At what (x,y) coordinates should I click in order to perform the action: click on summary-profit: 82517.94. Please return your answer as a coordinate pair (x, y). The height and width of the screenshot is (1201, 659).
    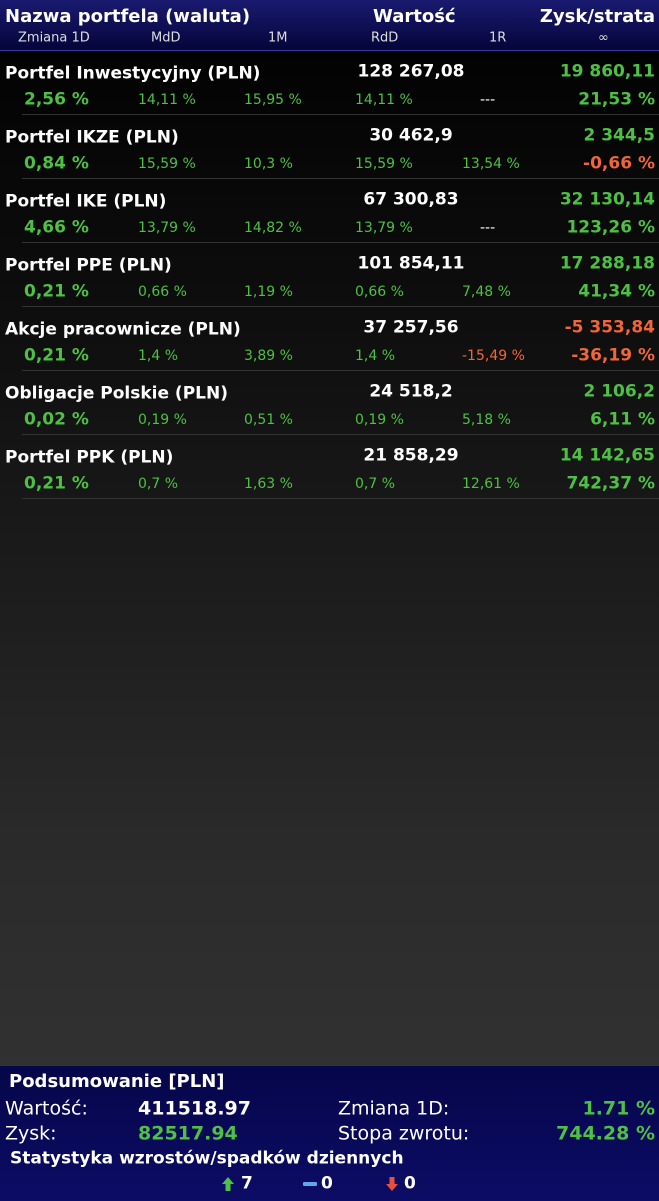
    Looking at the image, I should click on (188, 1133).